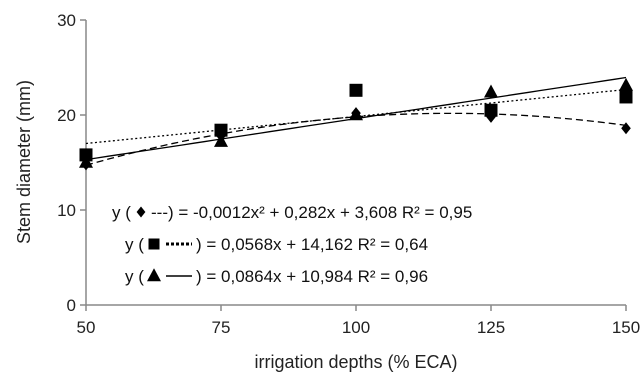  I want to click on x-tick-label: 100, so click(356, 327).